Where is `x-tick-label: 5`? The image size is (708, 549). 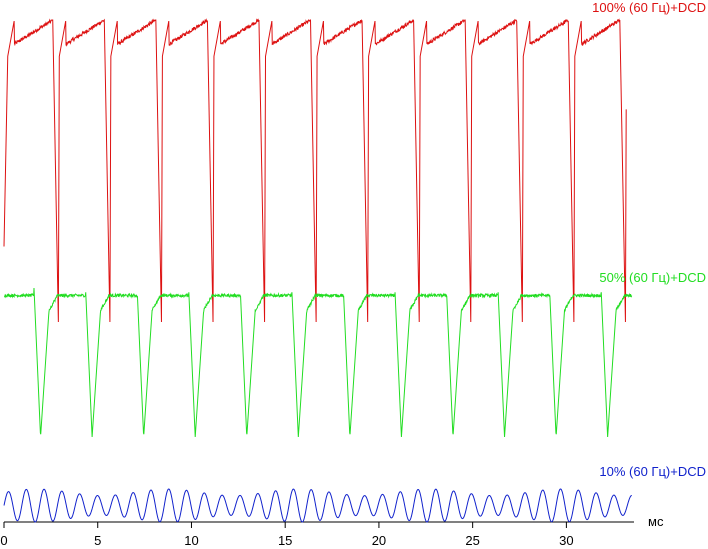
x-tick-label: 5 is located at coordinates (97, 540).